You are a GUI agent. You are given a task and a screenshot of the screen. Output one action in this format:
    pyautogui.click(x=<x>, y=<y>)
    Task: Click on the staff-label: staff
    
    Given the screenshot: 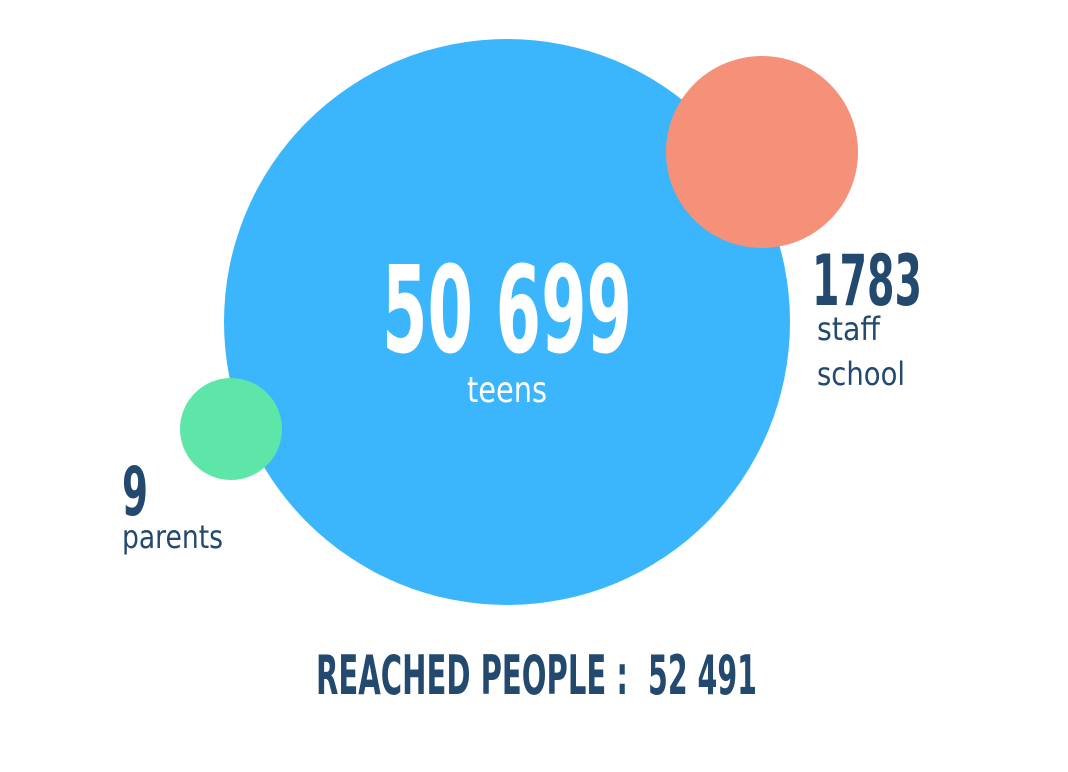 What is the action you would take?
    pyautogui.click(x=849, y=329)
    